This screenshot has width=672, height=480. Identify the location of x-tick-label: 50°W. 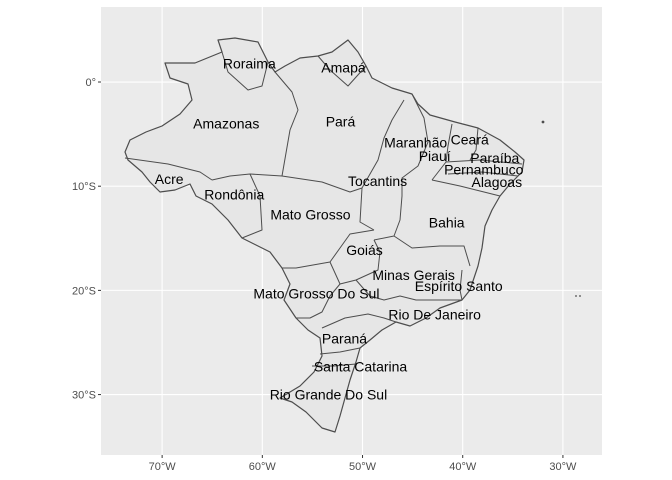
(363, 467).